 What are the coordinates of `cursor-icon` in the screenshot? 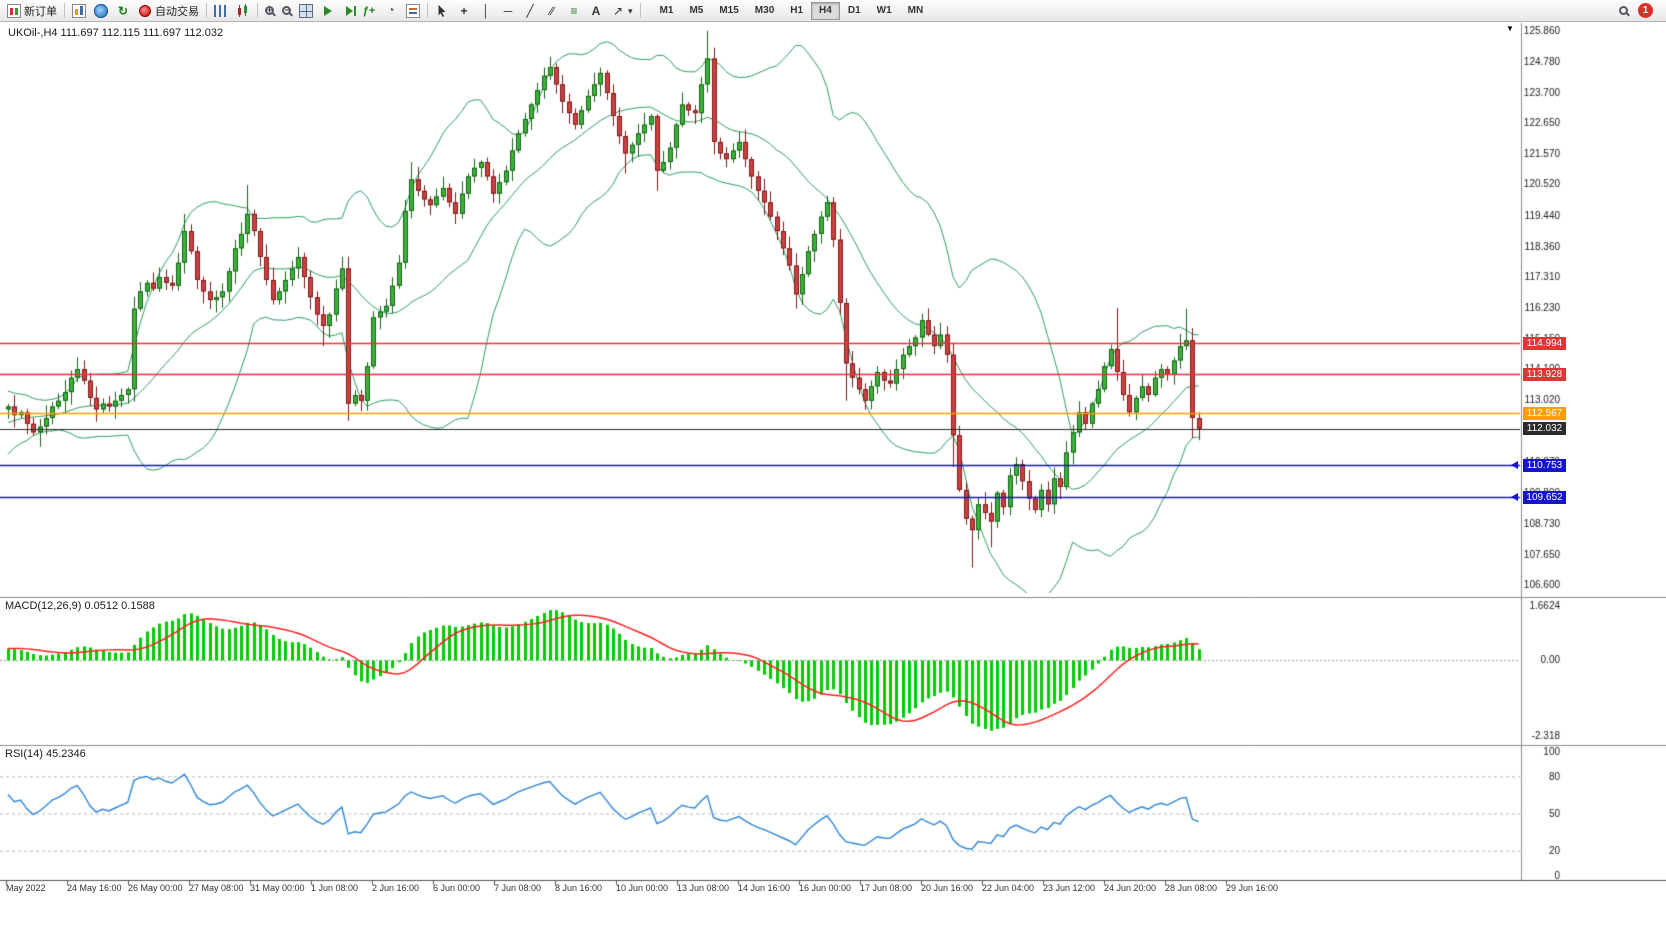 It's located at (442, 11).